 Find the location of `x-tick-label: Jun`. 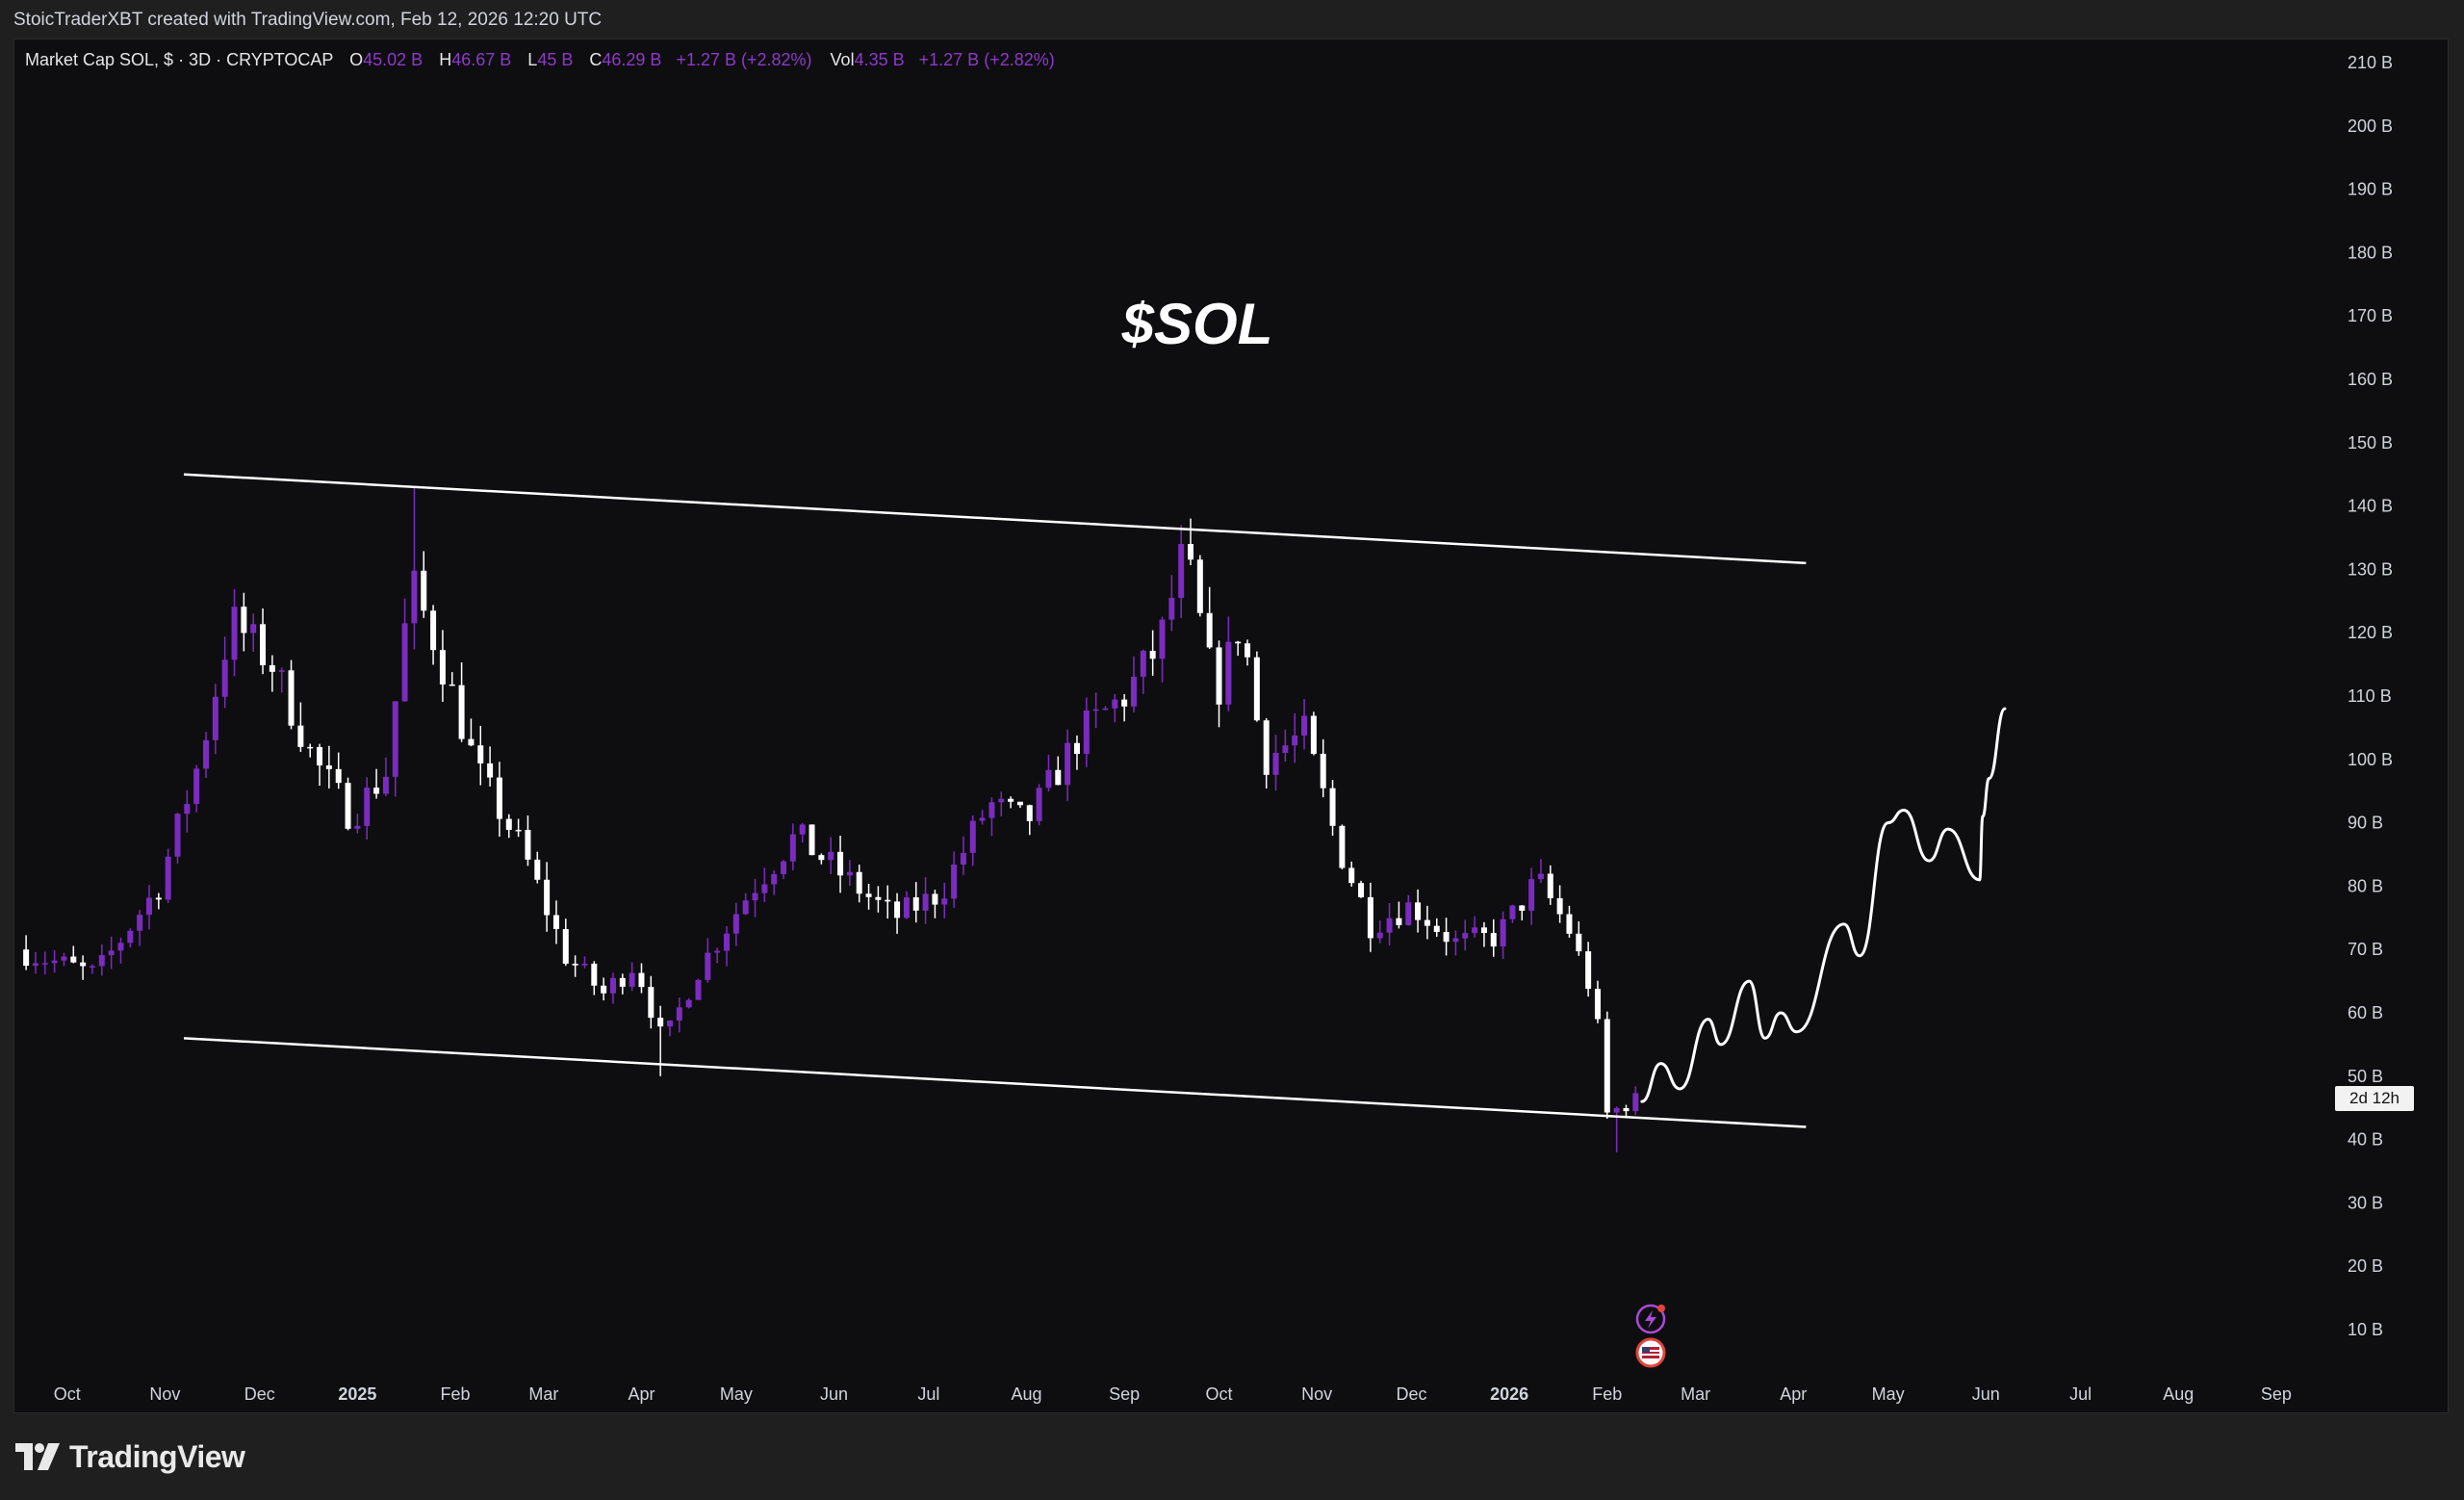

x-tick-label: Jun is located at coordinates (834, 1394).